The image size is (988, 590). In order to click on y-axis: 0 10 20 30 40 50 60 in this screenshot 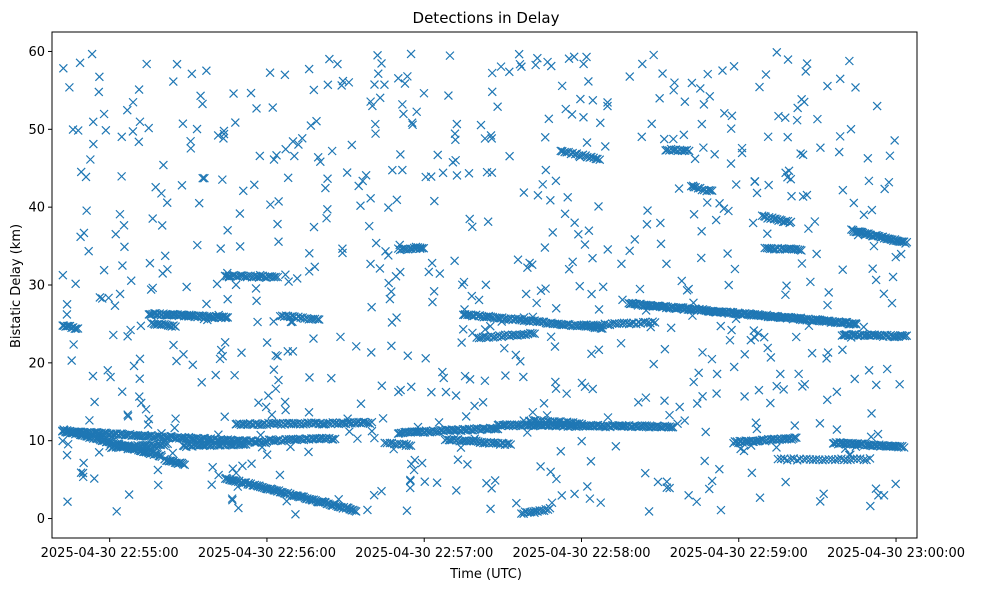, I will do `click(40, 286)`.